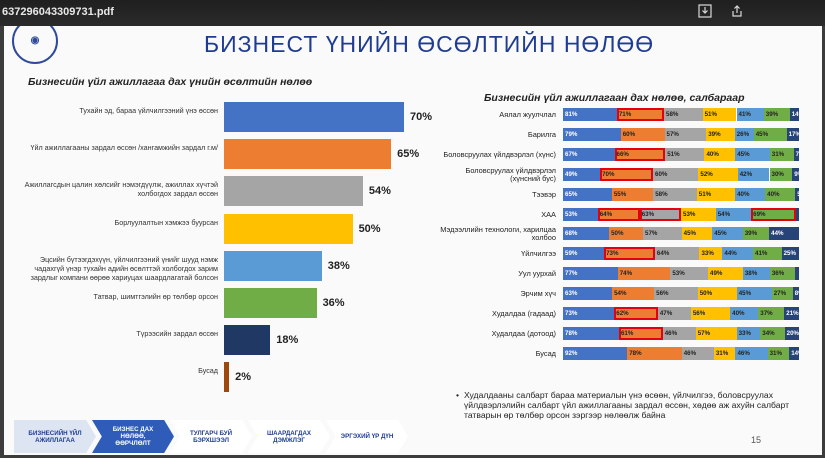  I want to click on nav-step: ТУЛГАРЧ БУЙ БЭРХШЭЭЛ, so click(211, 436).